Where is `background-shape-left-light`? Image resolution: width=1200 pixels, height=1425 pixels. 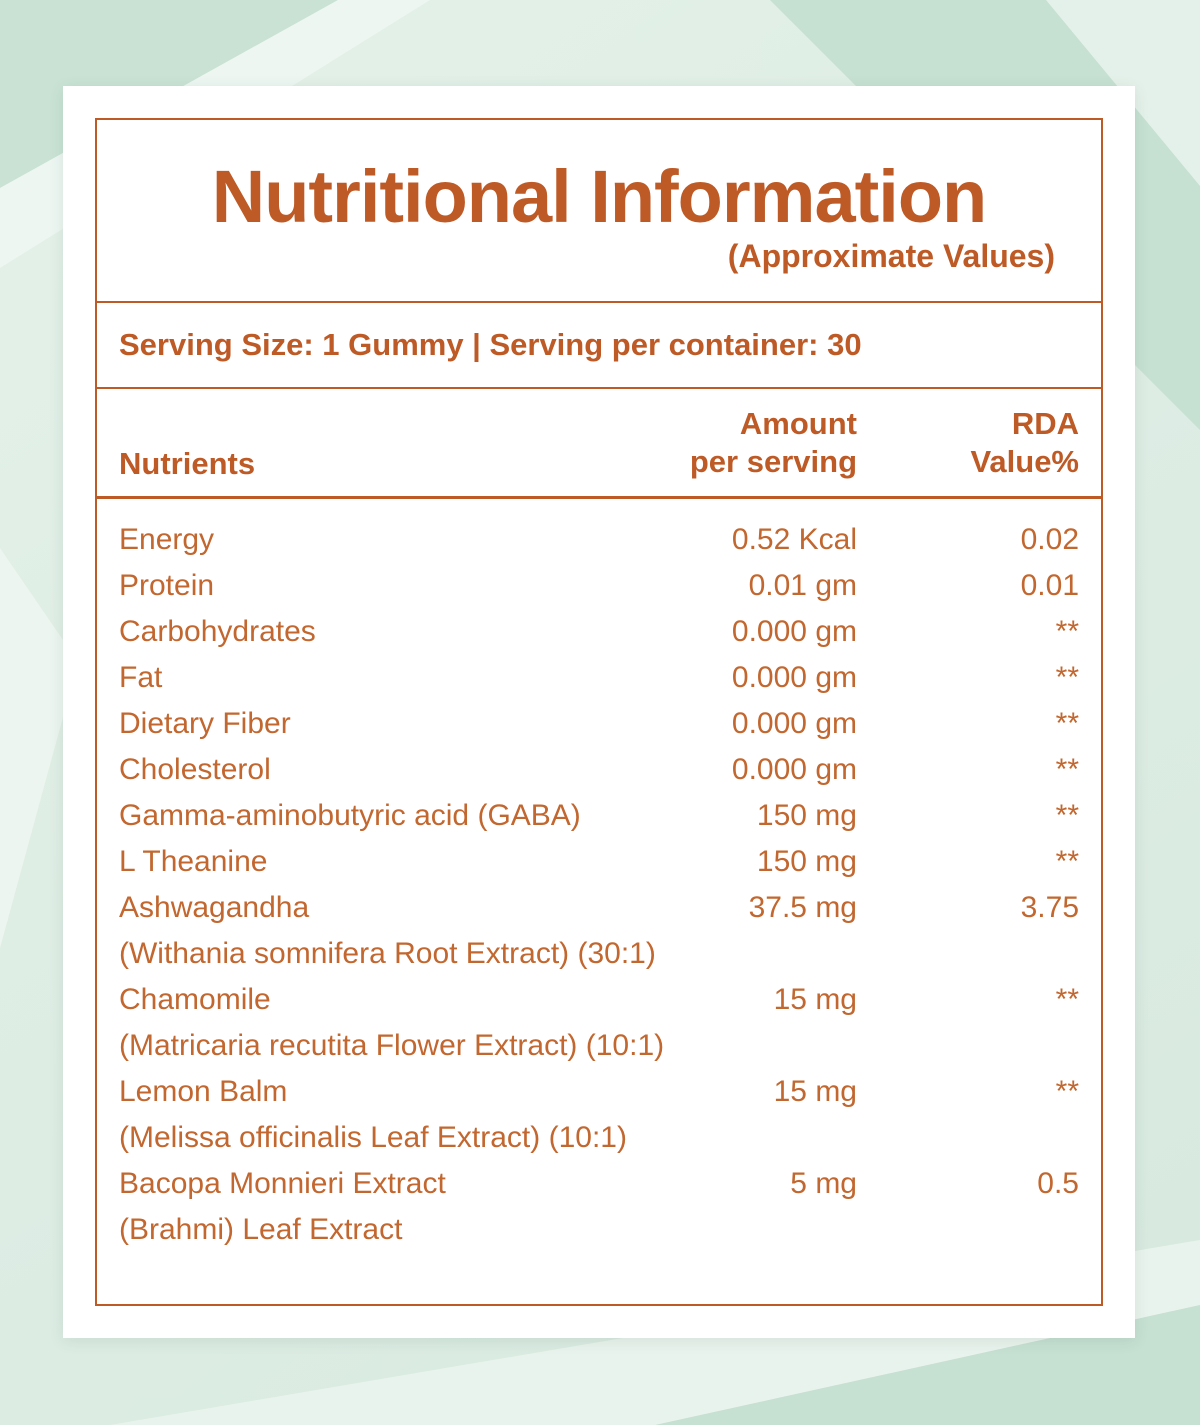 background-shape-left-light is located at coordinates (39, 748).